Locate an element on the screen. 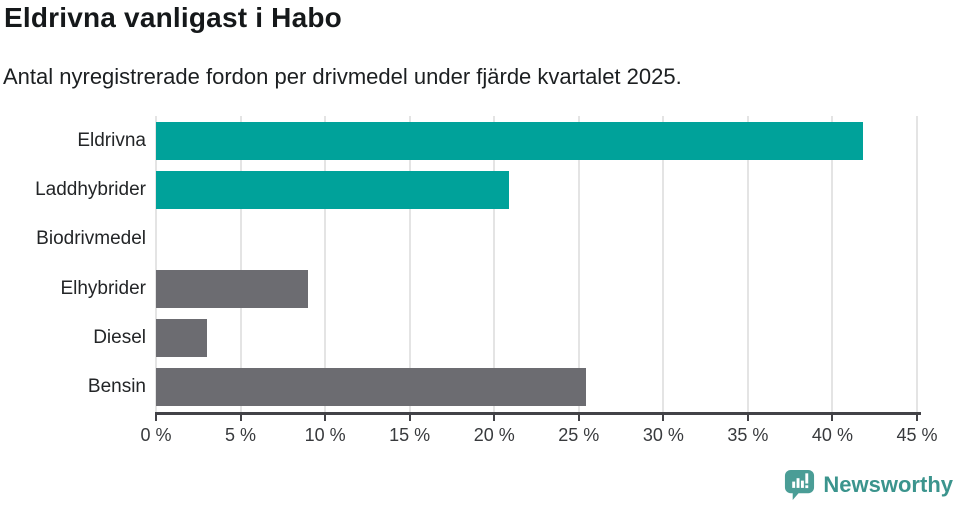 The image size is (960, 505). bar-row-eldrivna is located at coordinates (536, 140).